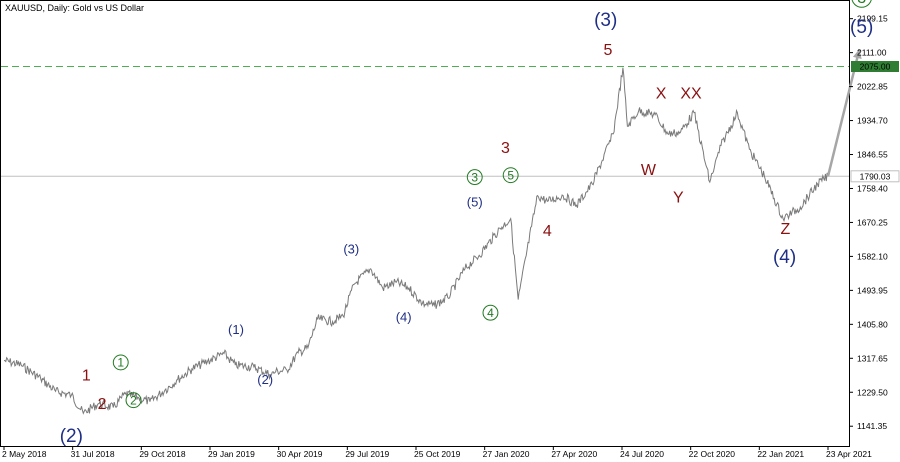 The height and width of the screenshot is (462, 900). Describe the element at coordinates (872, 324) in the screenshot. I see `y-tick-label: 1405.80` at that location.